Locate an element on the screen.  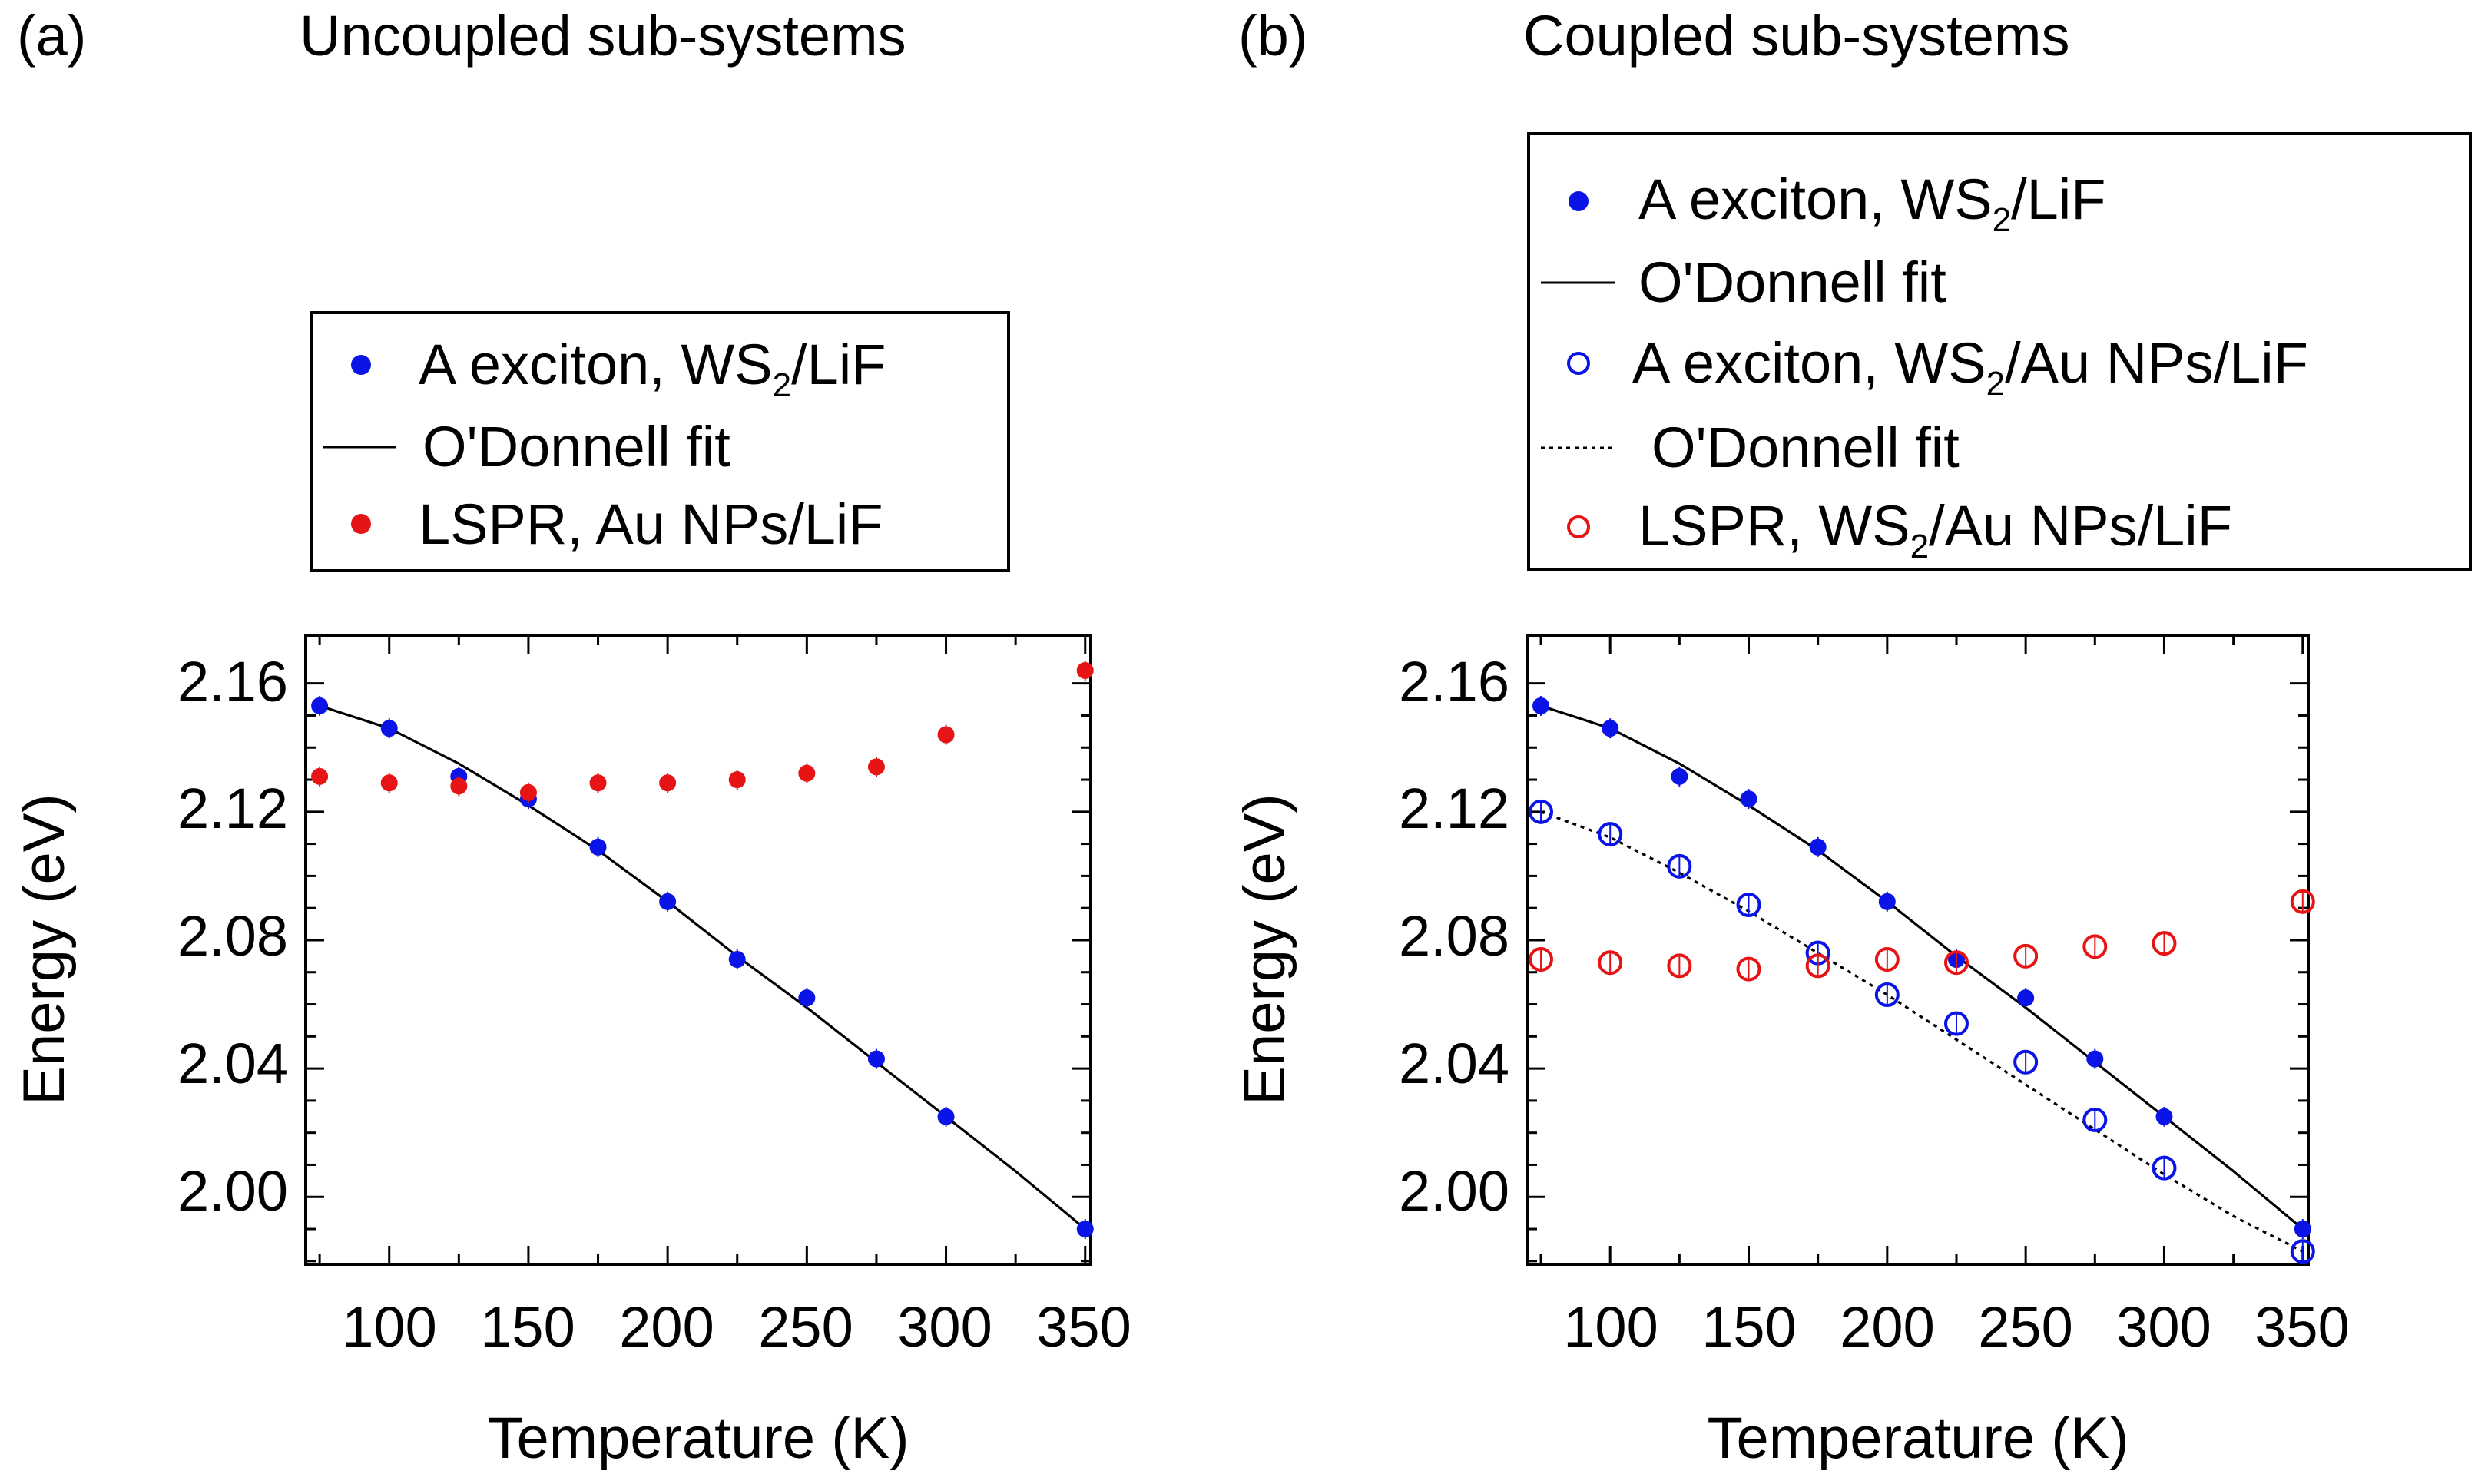
legend-a-marker-exciton is located at coordinates (361, 365).